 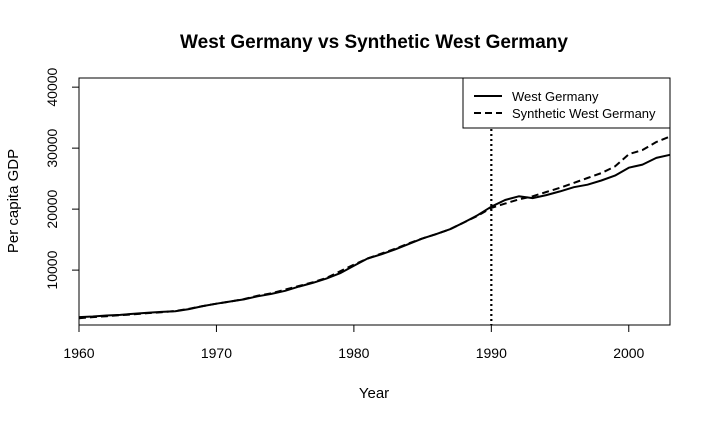 What do you see at coordinates (52, 147) in the screenshot?
I see `y-tick-label: 30000` at bounding box center [52, 147].